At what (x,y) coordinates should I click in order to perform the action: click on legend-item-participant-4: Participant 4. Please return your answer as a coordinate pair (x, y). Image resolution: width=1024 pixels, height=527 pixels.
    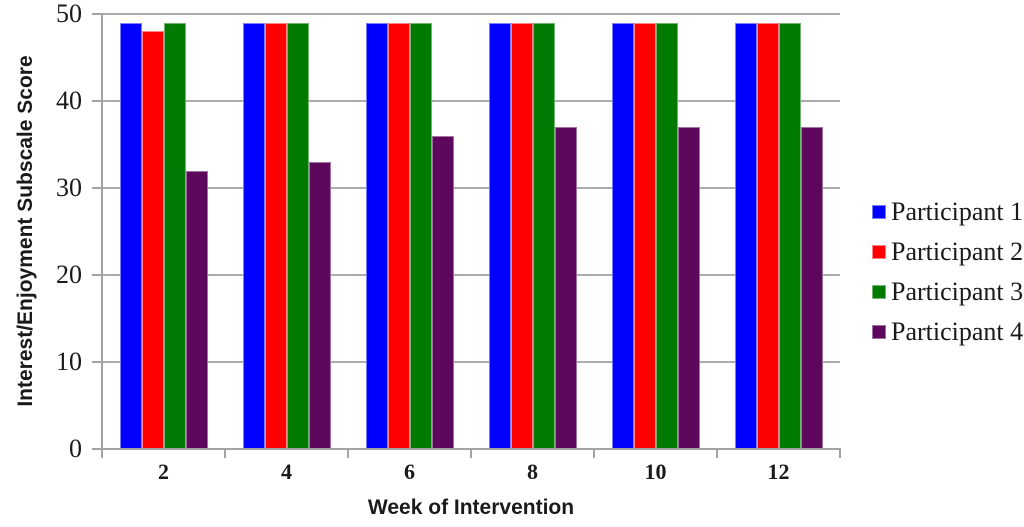
    Looking at the image, I should click on (947, 332).